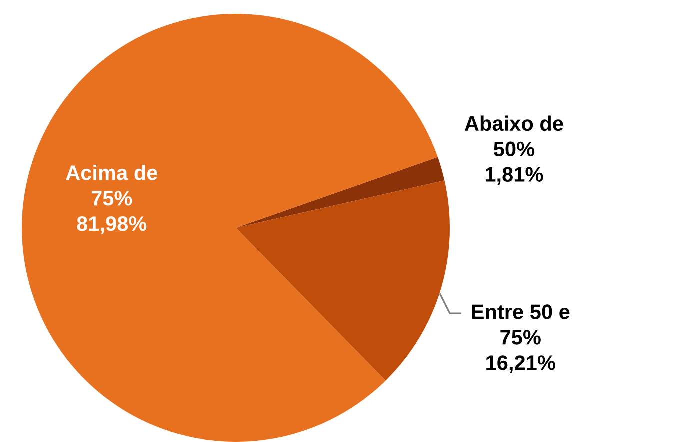 This screenshot has height=442, width=673. What do you see at coordinates (521, 324) in the screenshot?
I see `slice-label: Entre 50 e 75%` at bounding box center [521, 324].